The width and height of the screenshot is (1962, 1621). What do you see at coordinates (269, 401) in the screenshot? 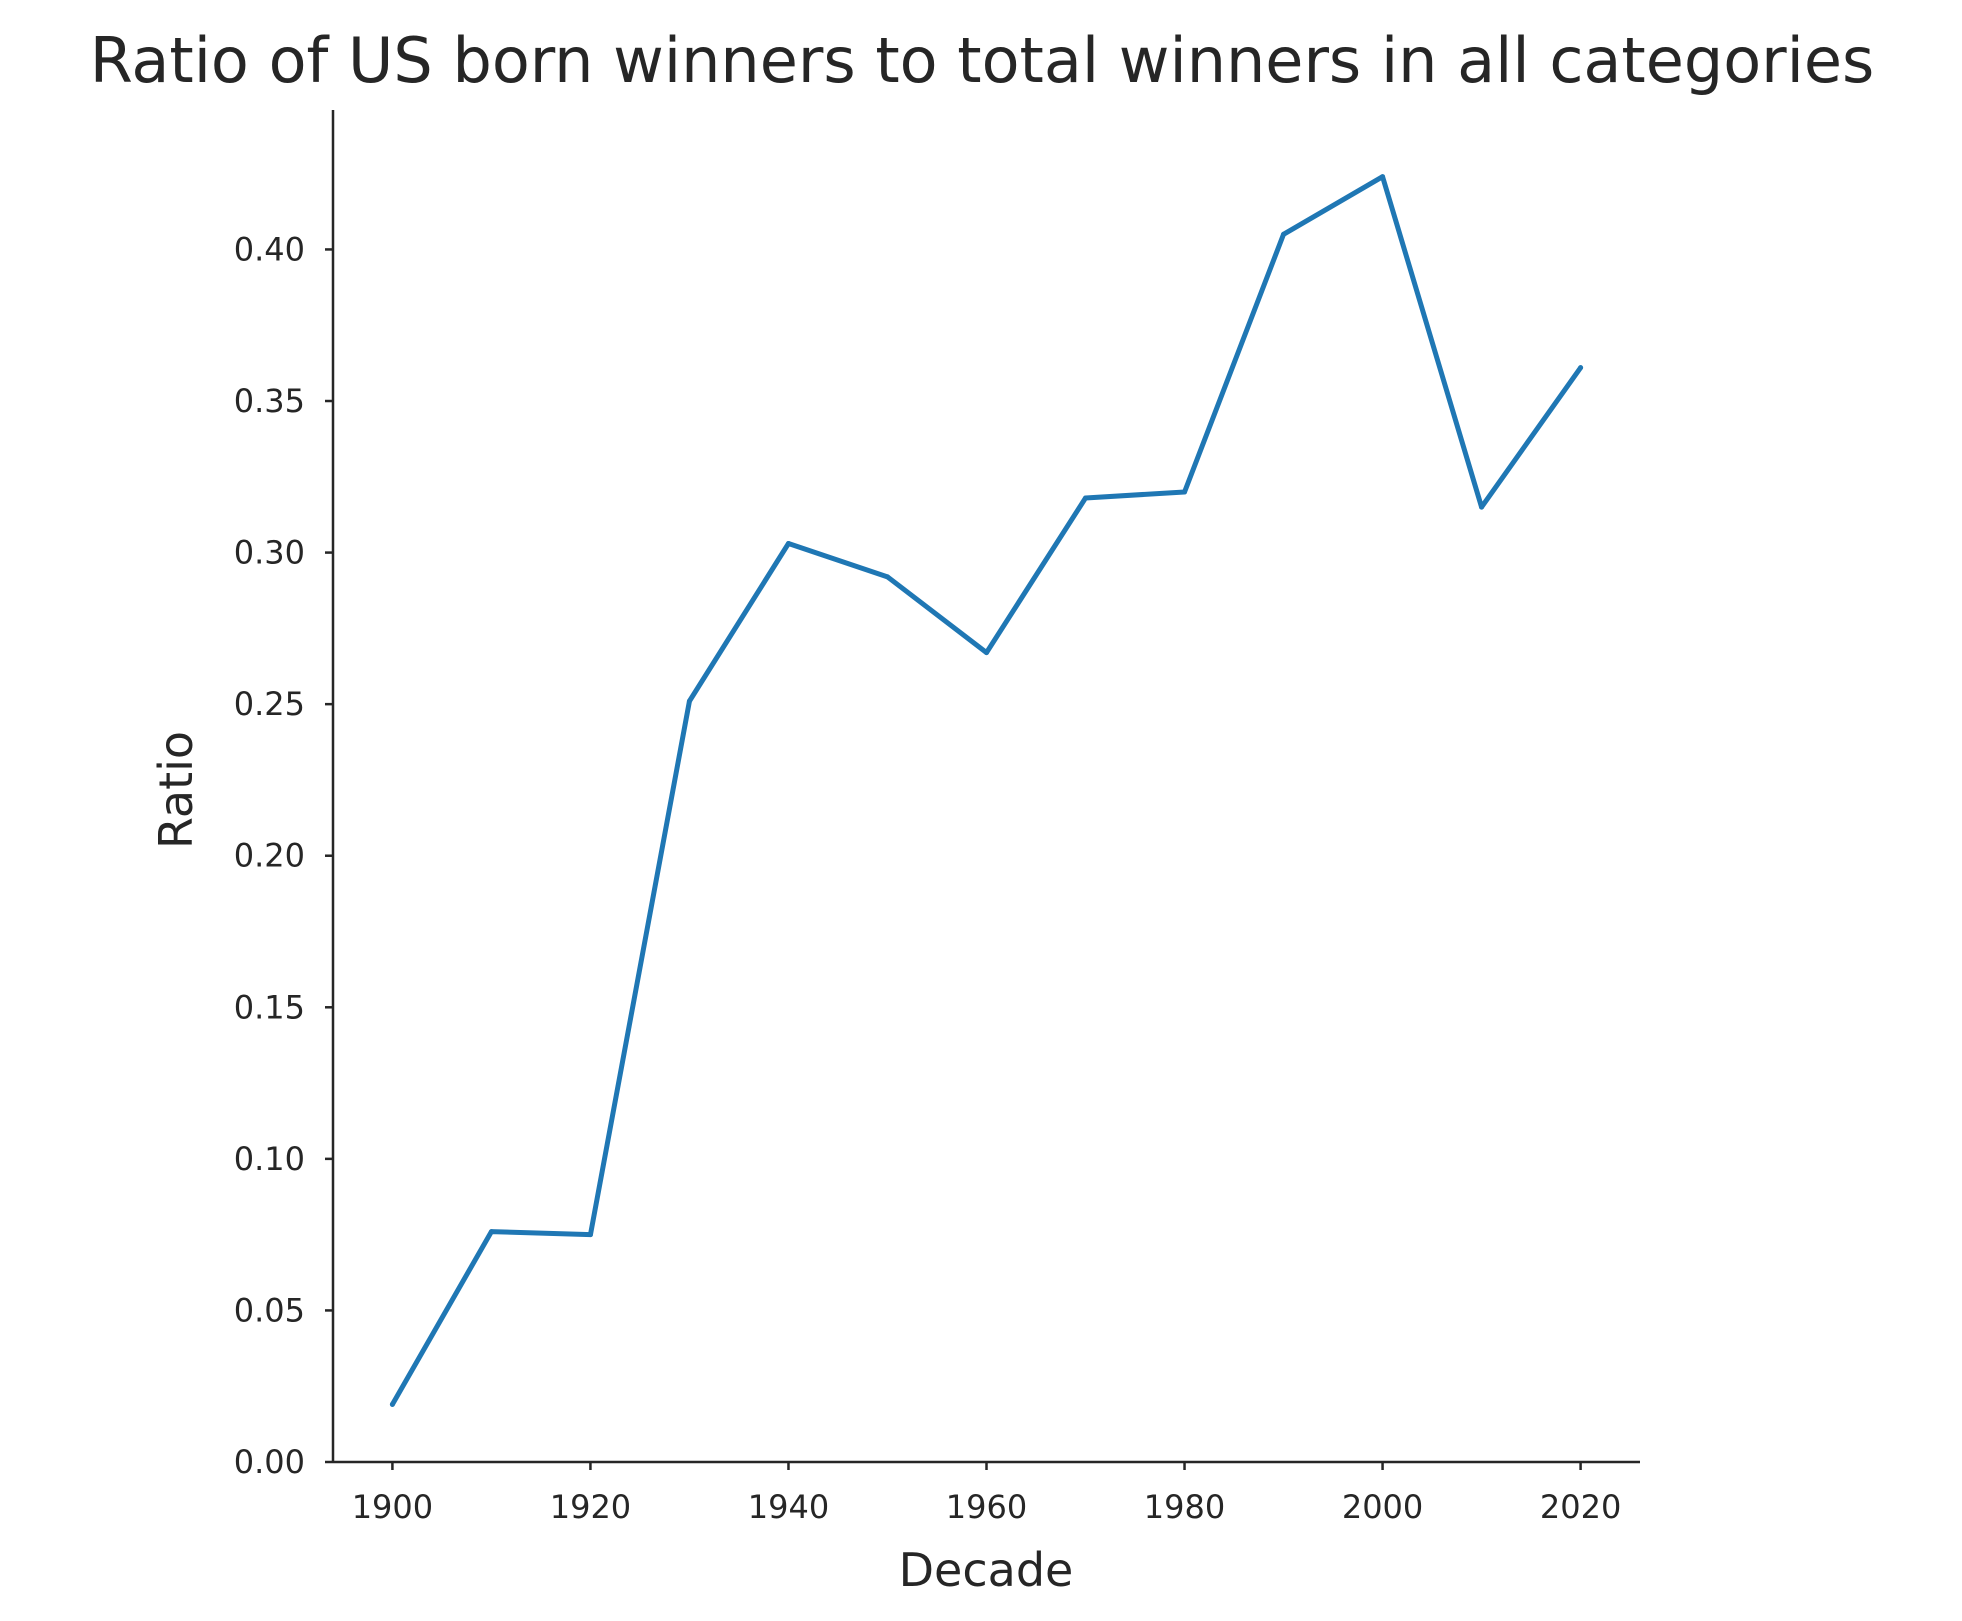
I see `y-tick-label: 0.35` at bounding box center [269, 401].